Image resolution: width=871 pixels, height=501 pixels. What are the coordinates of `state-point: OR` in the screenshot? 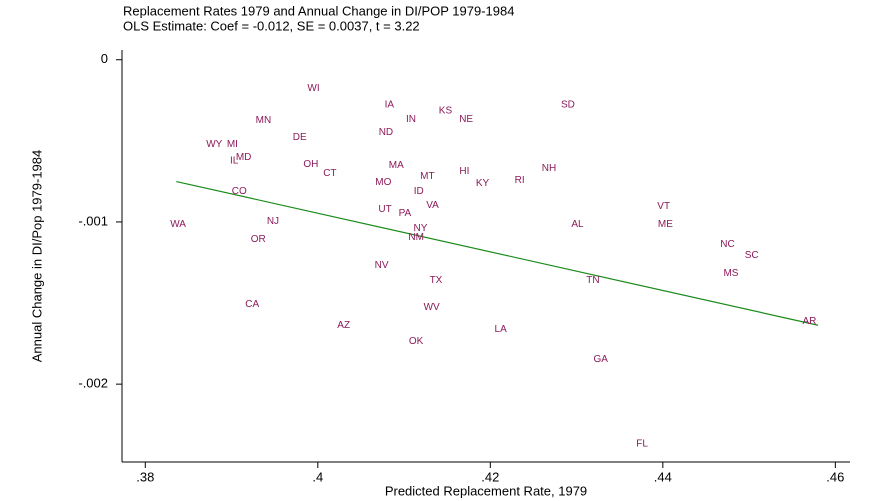 It's located at (258, 239).